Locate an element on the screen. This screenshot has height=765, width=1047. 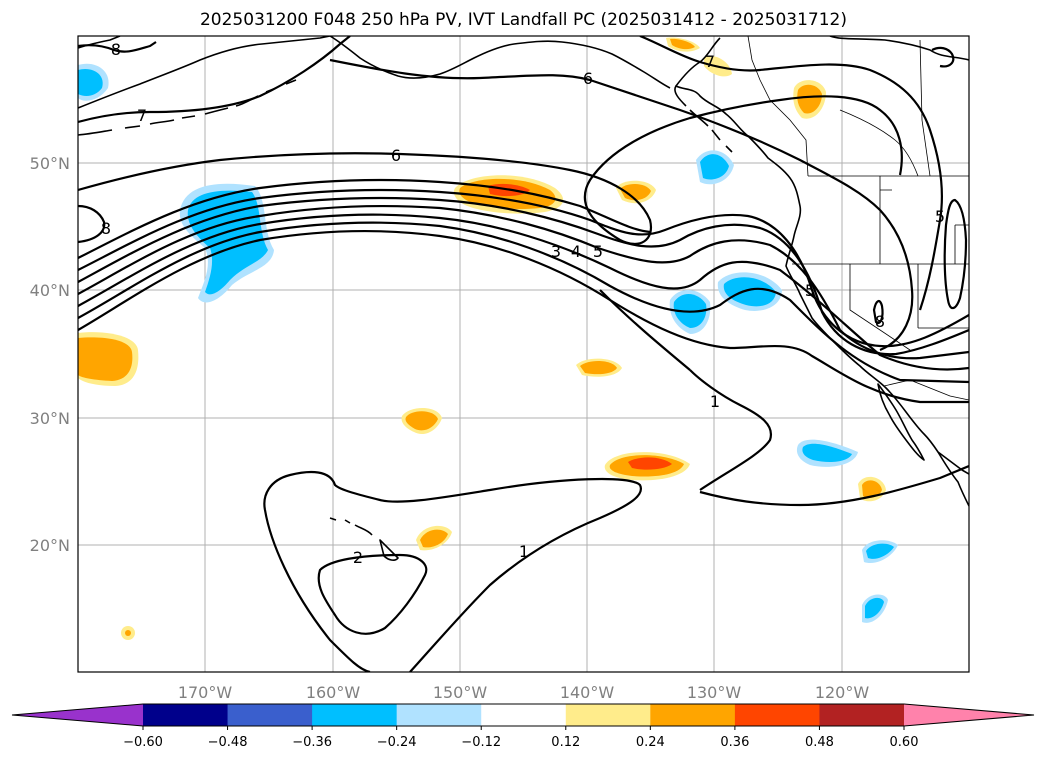
colorbar-tick-label: 0.24 is located at coordinates (650, 742).